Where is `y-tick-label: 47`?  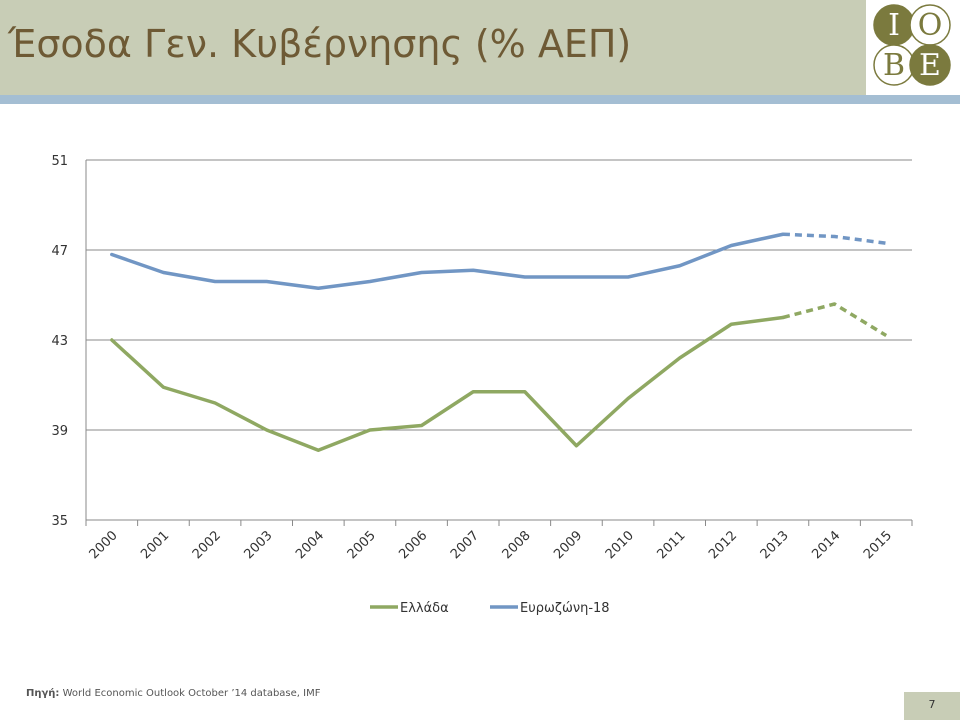
y-tick-label: 47 is located at coordinates (59, 251).